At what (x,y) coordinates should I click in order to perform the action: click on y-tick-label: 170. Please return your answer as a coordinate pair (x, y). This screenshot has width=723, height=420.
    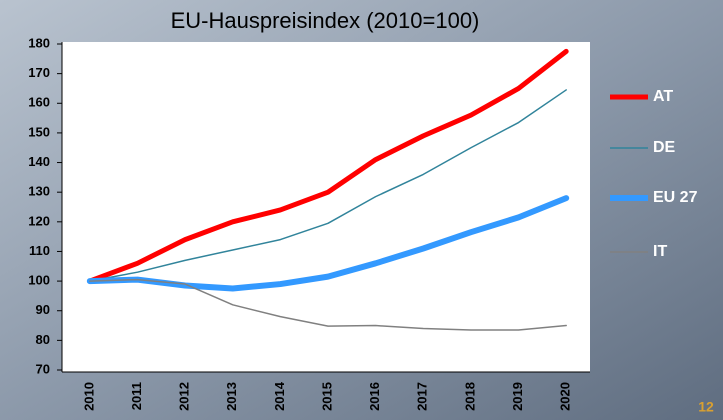
    Looking at the image, I should click on (39, 72).